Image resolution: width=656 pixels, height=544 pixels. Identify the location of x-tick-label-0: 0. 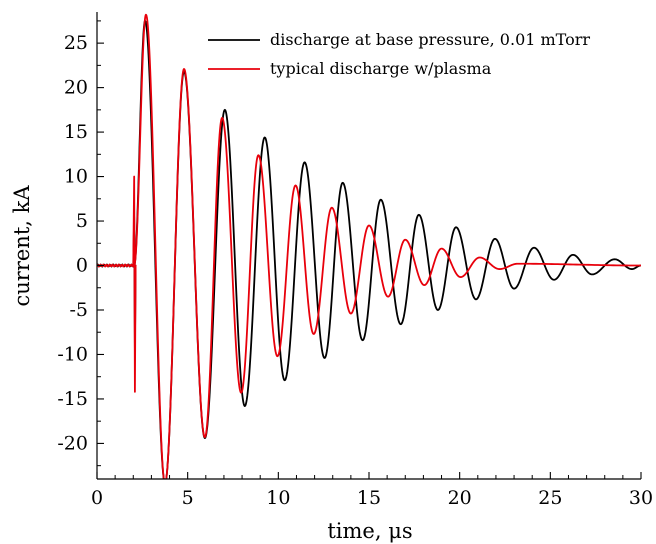
(97, 498).